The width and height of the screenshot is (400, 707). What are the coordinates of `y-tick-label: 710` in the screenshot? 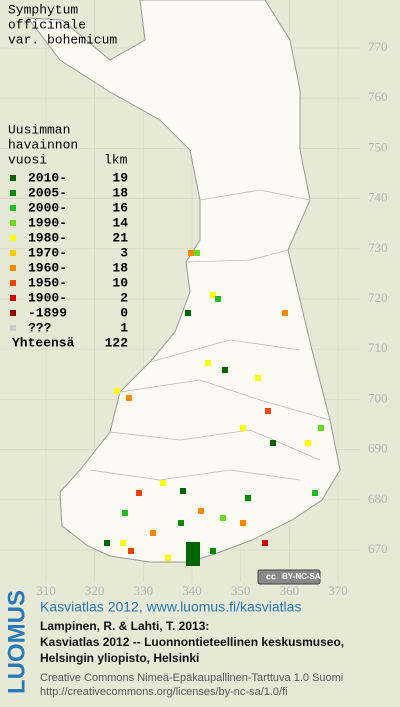 It's located at (378, 347).